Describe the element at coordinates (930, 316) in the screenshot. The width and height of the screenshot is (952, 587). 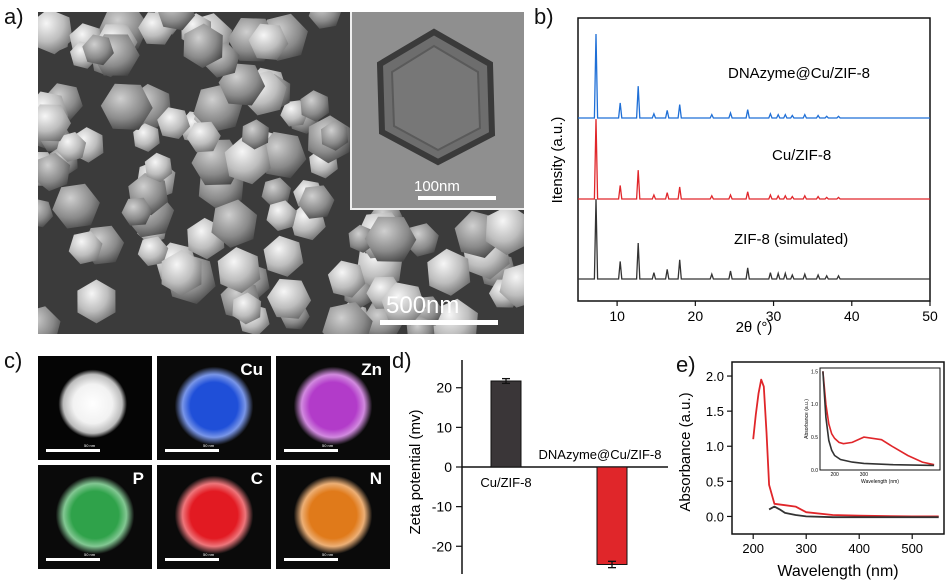
I see `xrd-xtick-label: 50` at that location.